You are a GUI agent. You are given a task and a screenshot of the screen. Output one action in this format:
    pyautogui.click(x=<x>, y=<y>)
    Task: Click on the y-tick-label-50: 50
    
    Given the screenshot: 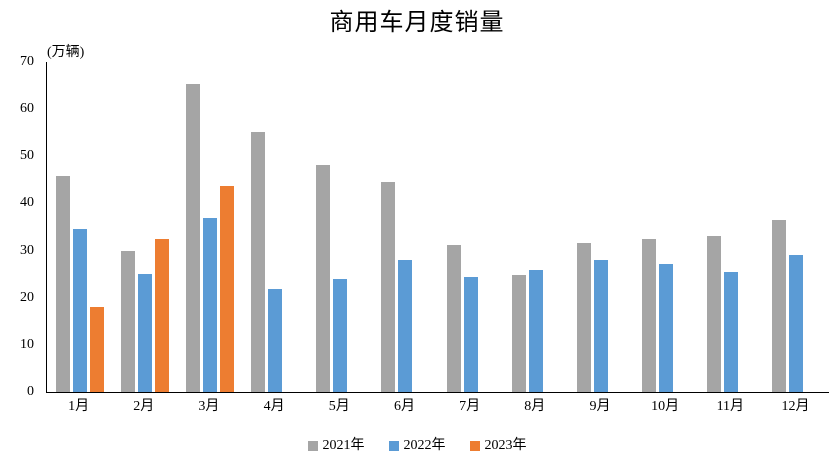 What is the action you would take?
    pyautogui.click(x=27, y=156)
    